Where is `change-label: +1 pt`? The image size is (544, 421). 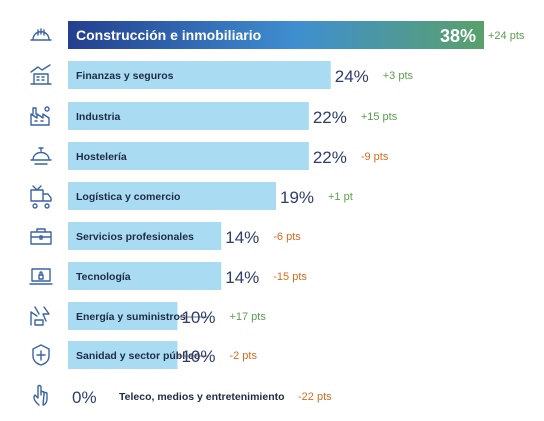
change-label: +1 pt is located at coordinates (340, 197).